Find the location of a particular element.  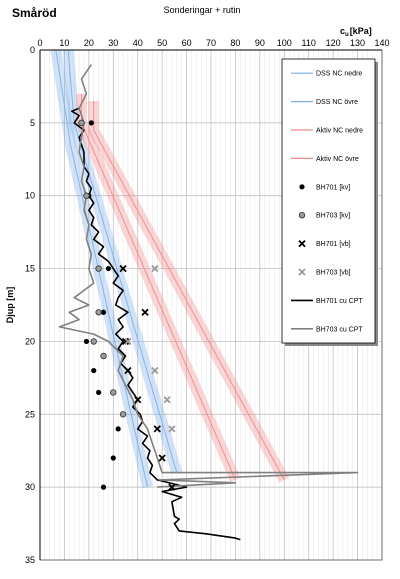

x-tick-label: 120 is located at coordinates (333, 43).